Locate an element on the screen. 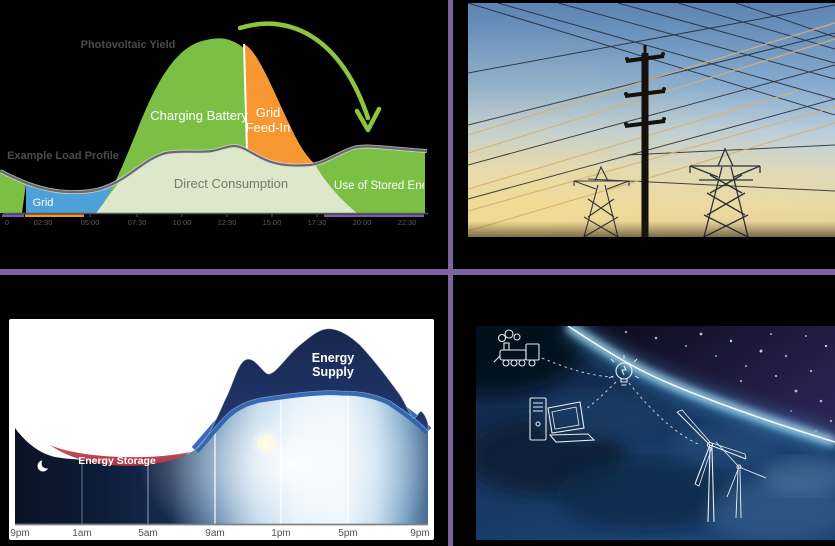  grid-feed-in-label-line2: Feed-In is located at coordinates (268, 127).